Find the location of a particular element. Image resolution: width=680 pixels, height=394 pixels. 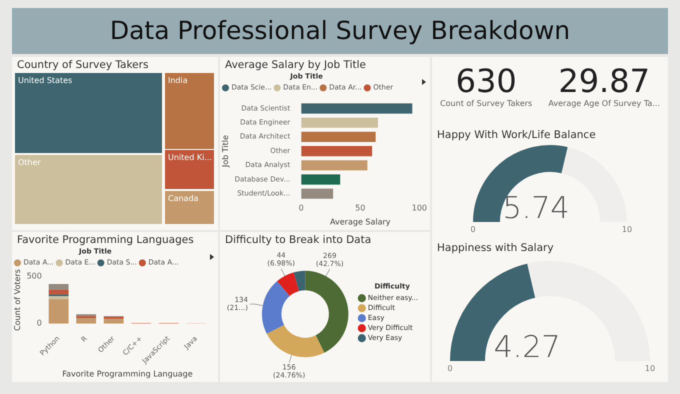

x-tick-label: 100 is located at coordinates (420, 208).